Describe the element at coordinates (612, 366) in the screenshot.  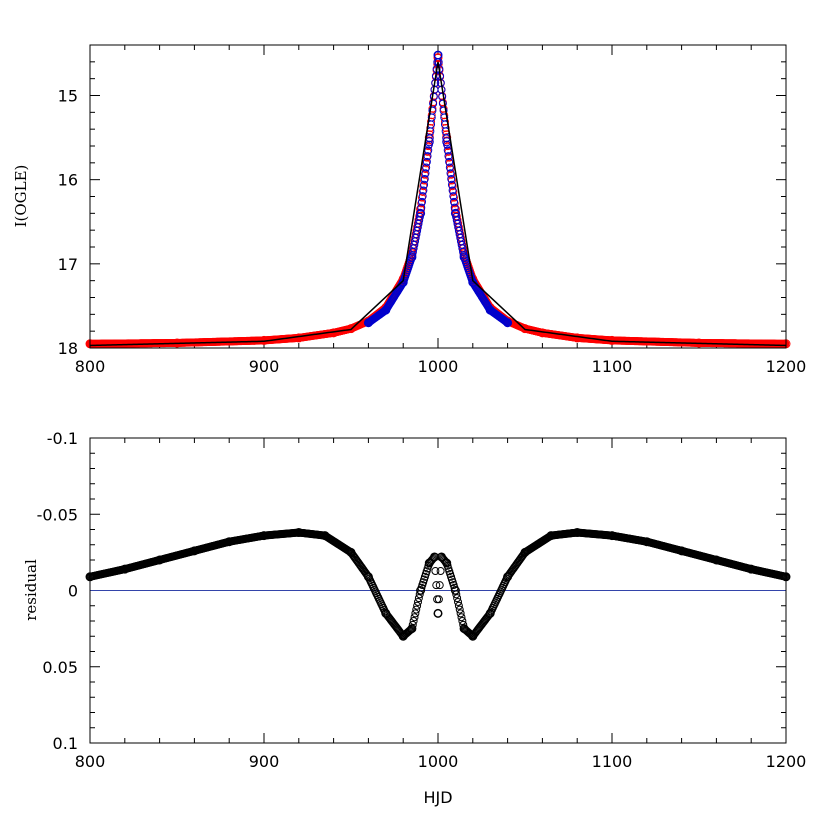
I see `light-curve-xtick-label: 1100` at that location.